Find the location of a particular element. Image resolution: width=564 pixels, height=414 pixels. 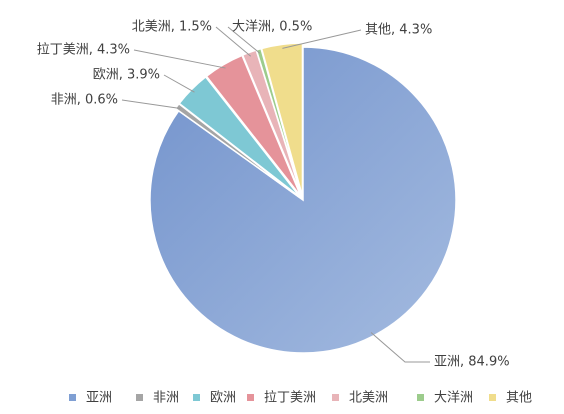

data-label: 亚洲, 84.9% is located at coordinates (472, 362).